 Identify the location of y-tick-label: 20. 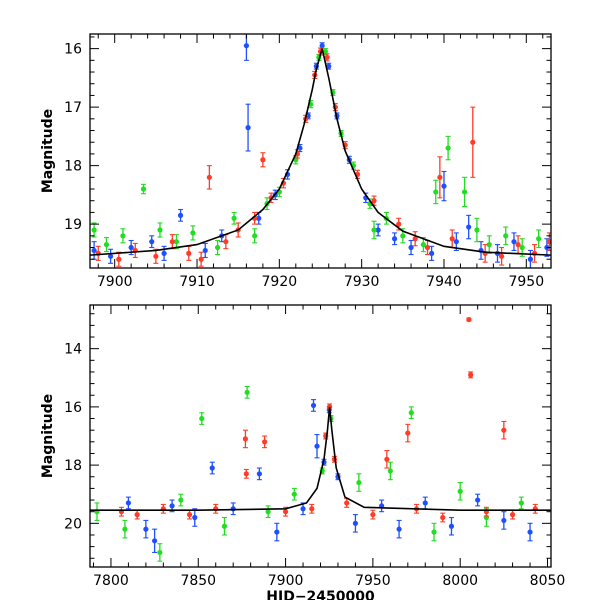
(73, 524).